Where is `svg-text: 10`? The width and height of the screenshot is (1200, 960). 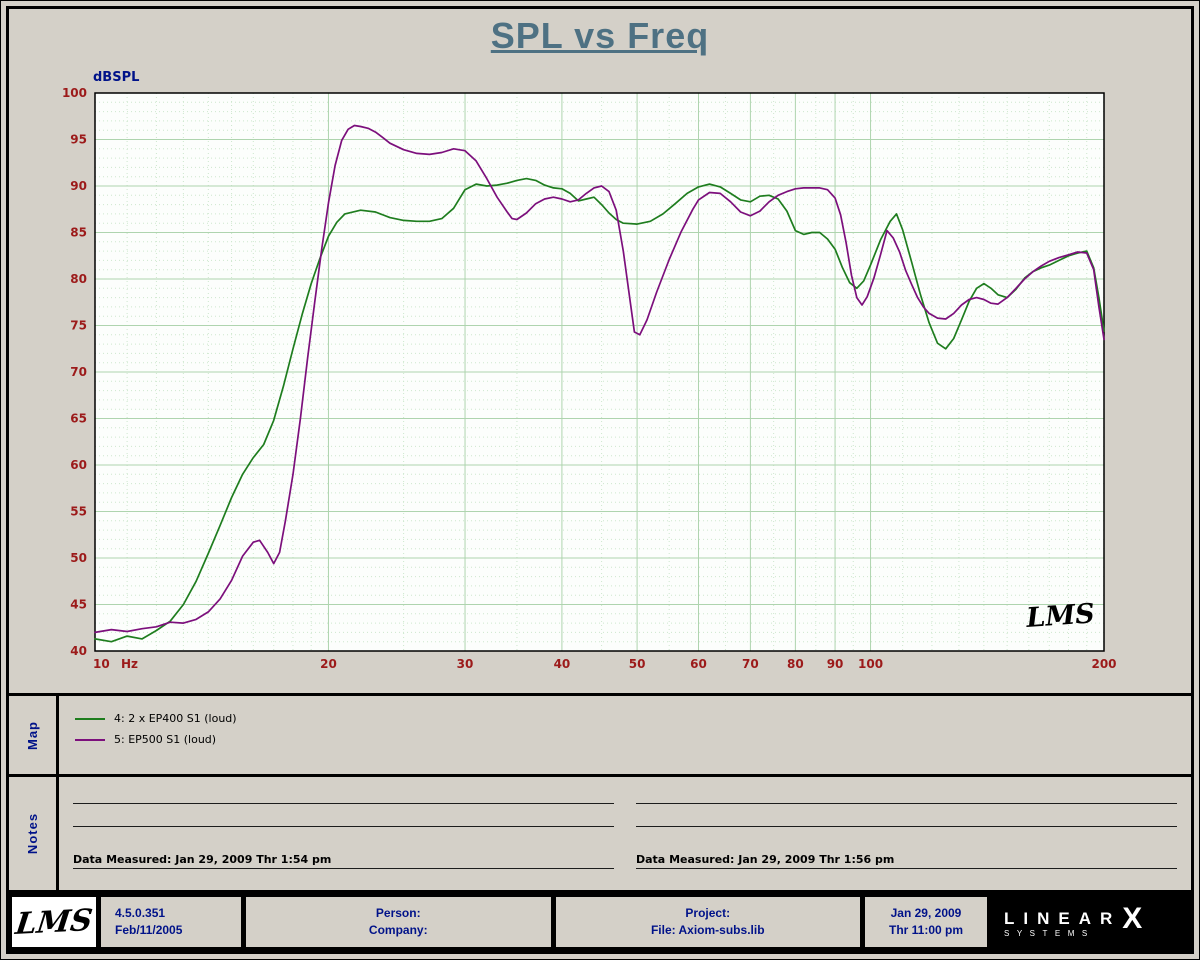
svg-text: 10 is located at coordinates (101, 664).